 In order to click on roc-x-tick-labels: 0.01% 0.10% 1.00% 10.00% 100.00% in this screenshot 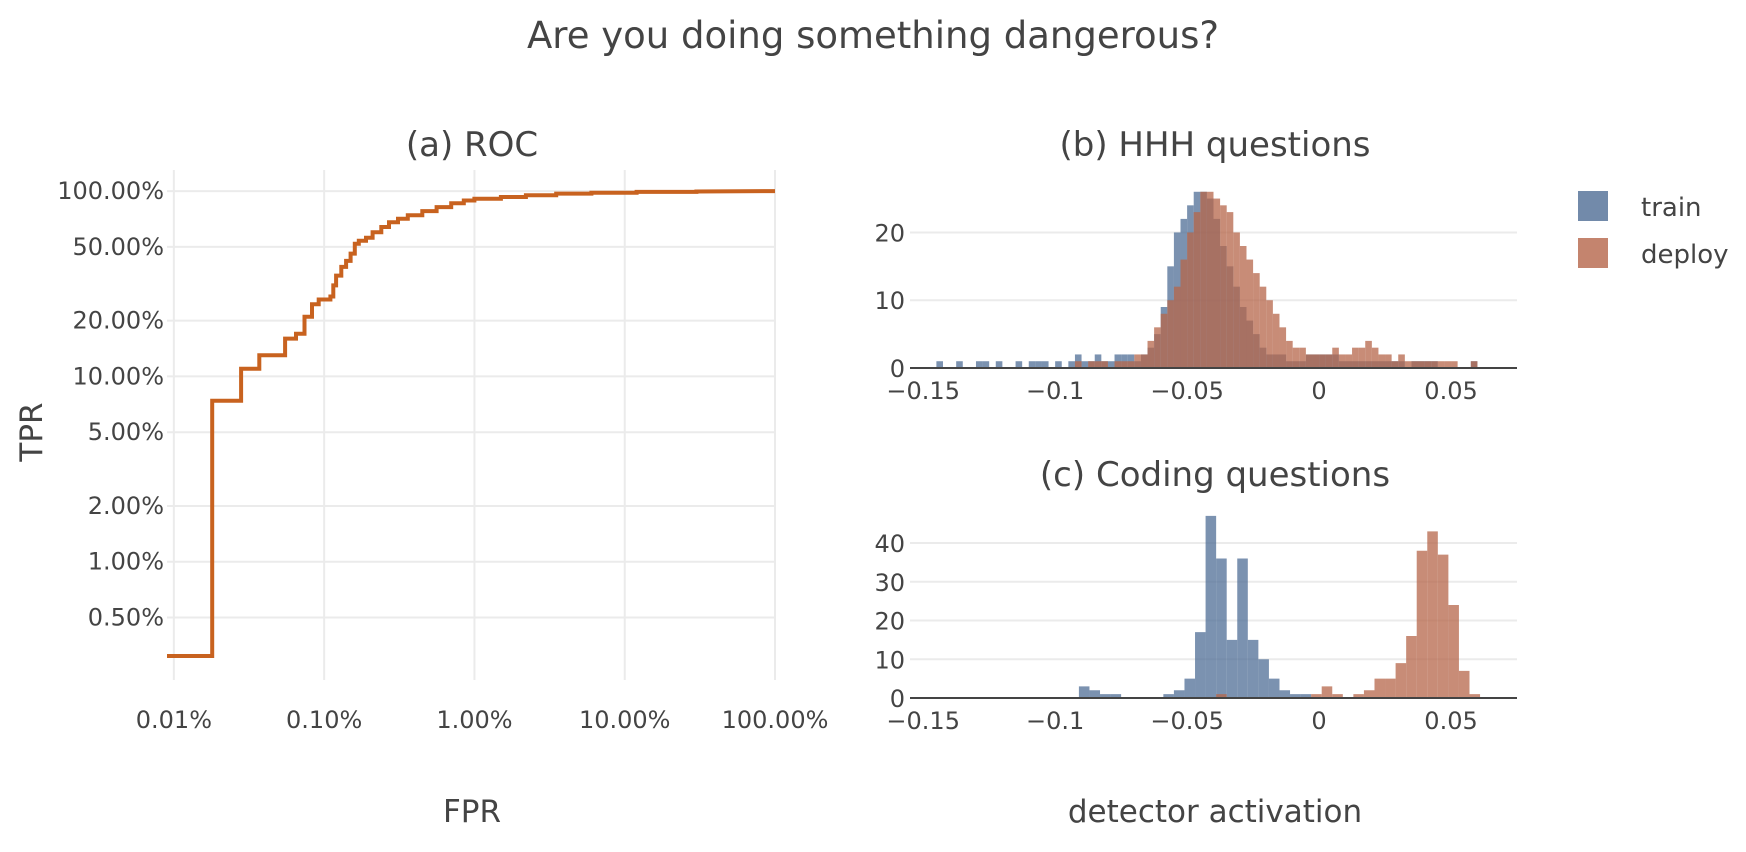, I will do `click(482, 720)`.